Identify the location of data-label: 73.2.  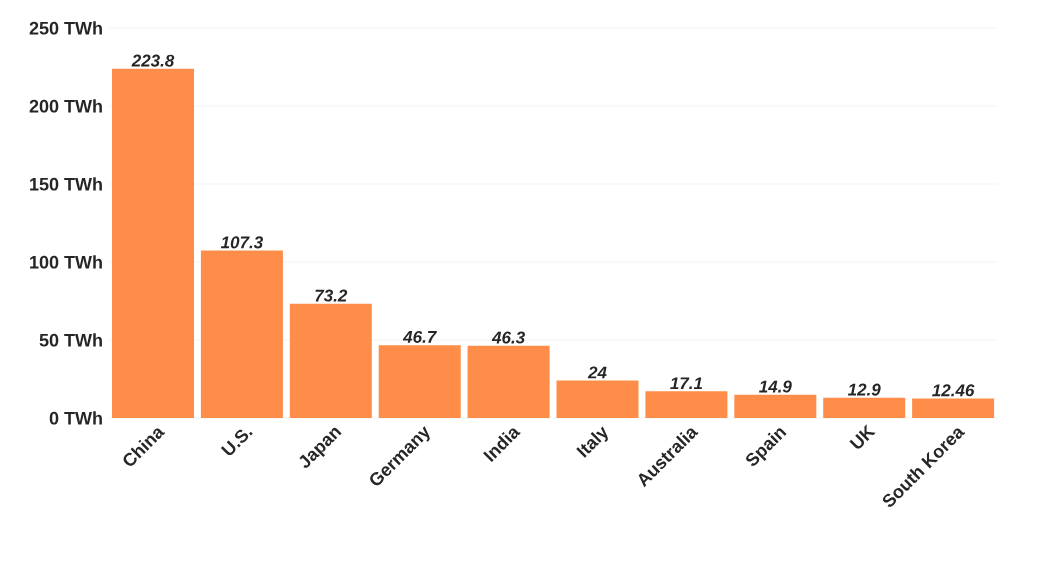
(331, 295).